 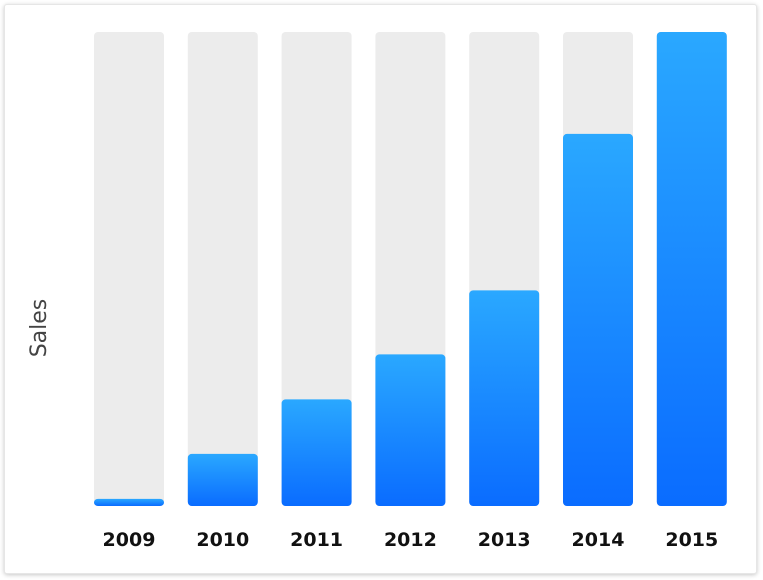 What do you see at coordinates (39, 328) in the screenshot?
I see `y-axis-label: Sales` at bounding box center [39, 328].